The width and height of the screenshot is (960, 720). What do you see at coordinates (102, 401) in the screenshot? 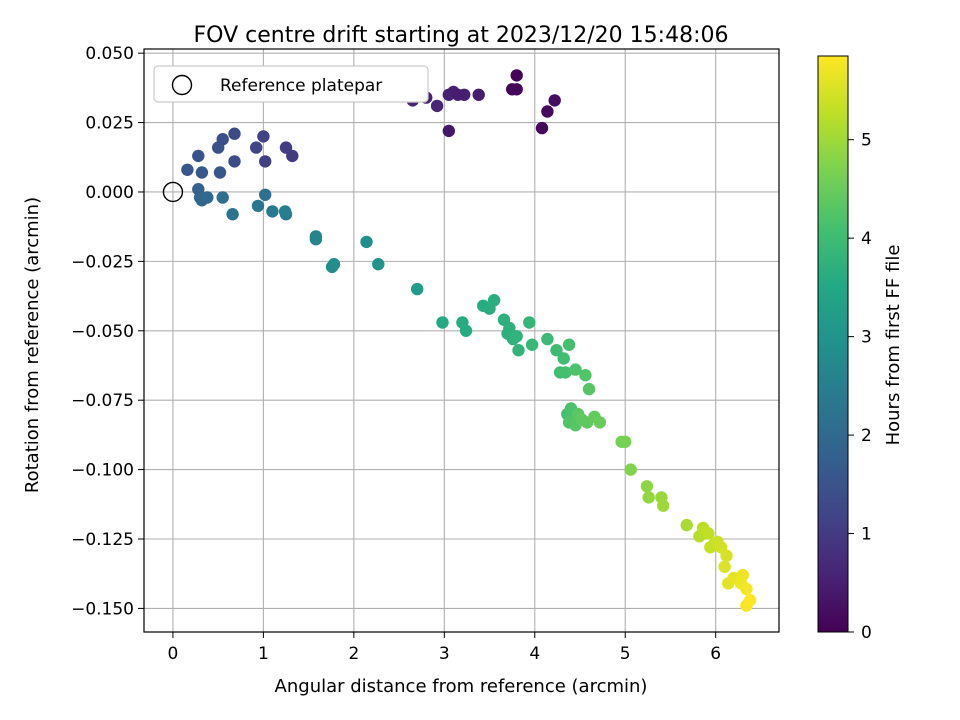
I see `y-tick-label: −0.075` at bounding box center [102, 401].